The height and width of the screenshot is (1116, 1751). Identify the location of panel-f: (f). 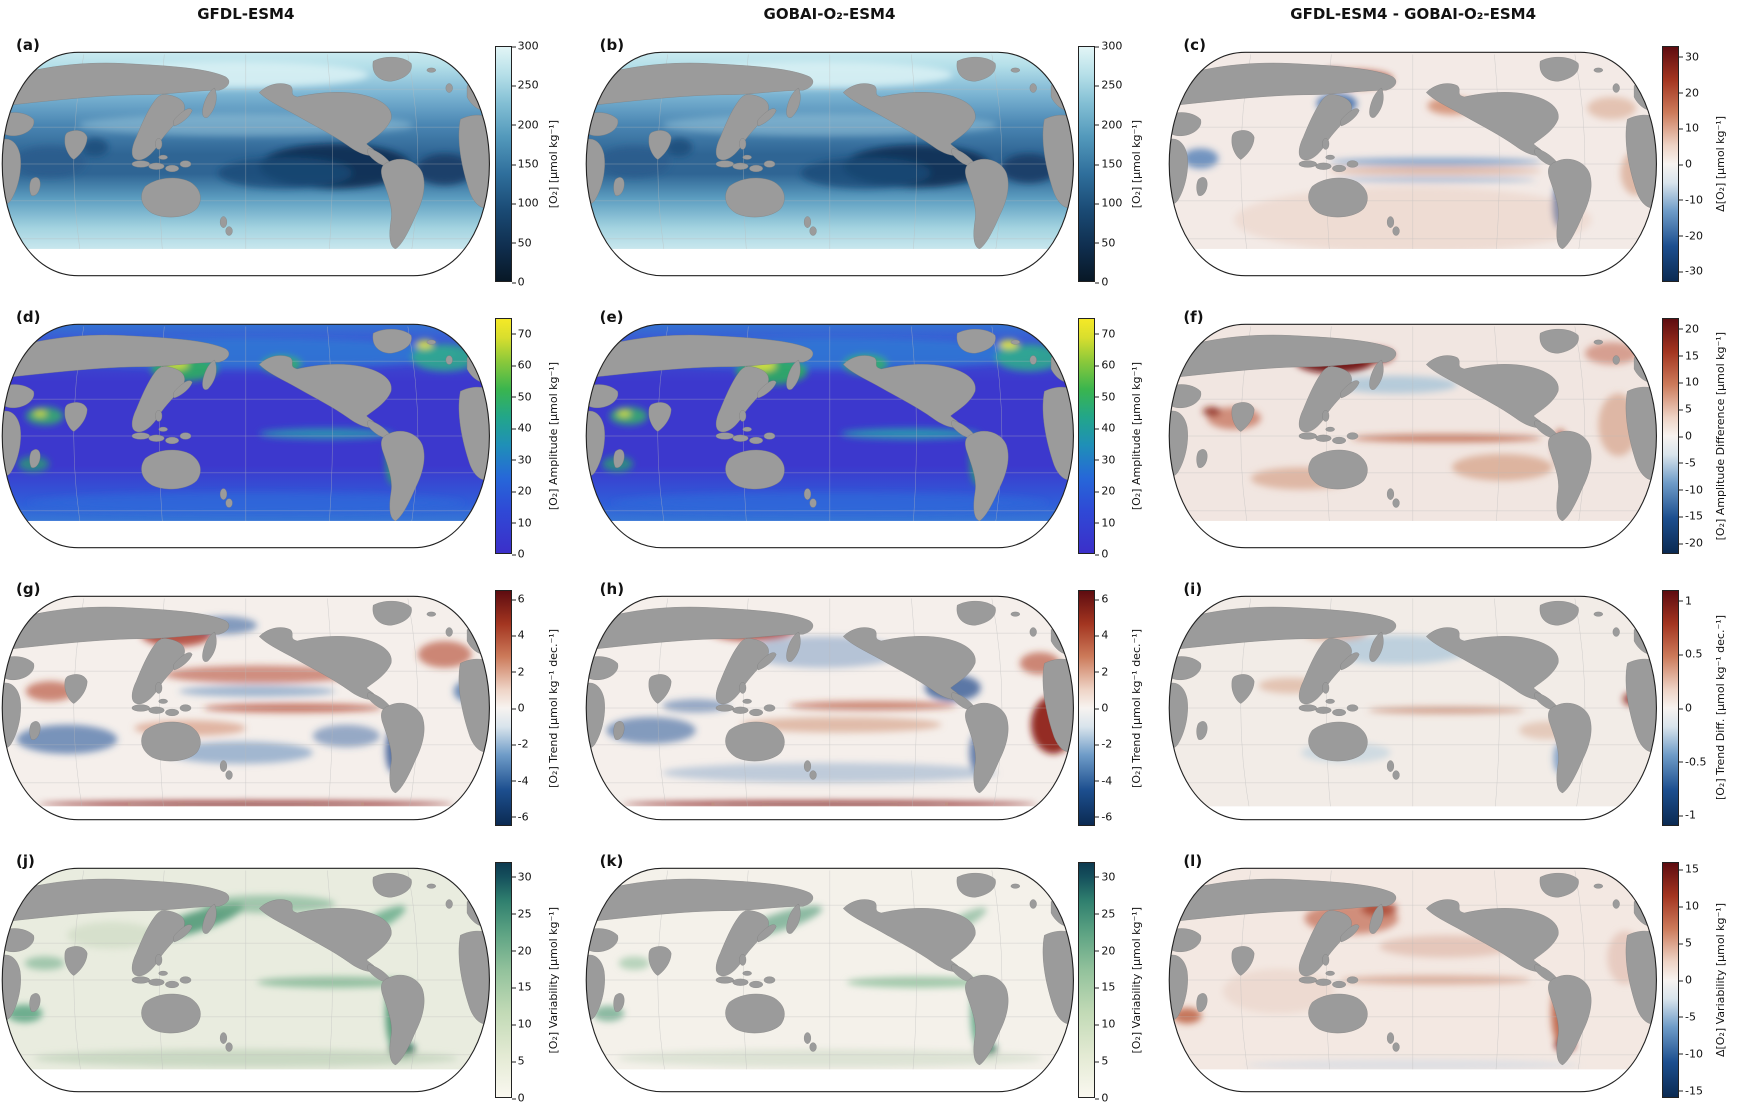
(1459, 436).